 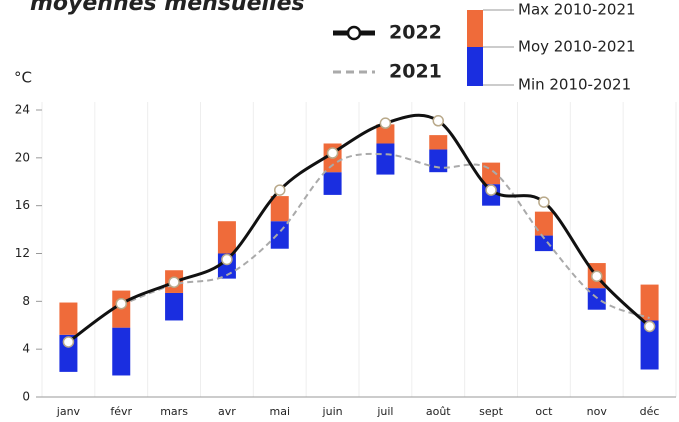 I want to click on legend-swatch-low, so click(x=475, y=66).